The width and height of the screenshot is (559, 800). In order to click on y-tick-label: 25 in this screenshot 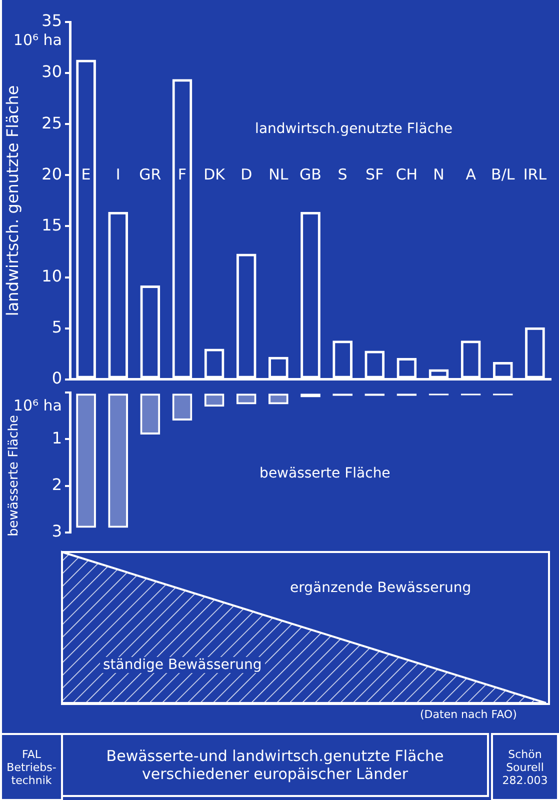, I will do `click(52, 122)`.